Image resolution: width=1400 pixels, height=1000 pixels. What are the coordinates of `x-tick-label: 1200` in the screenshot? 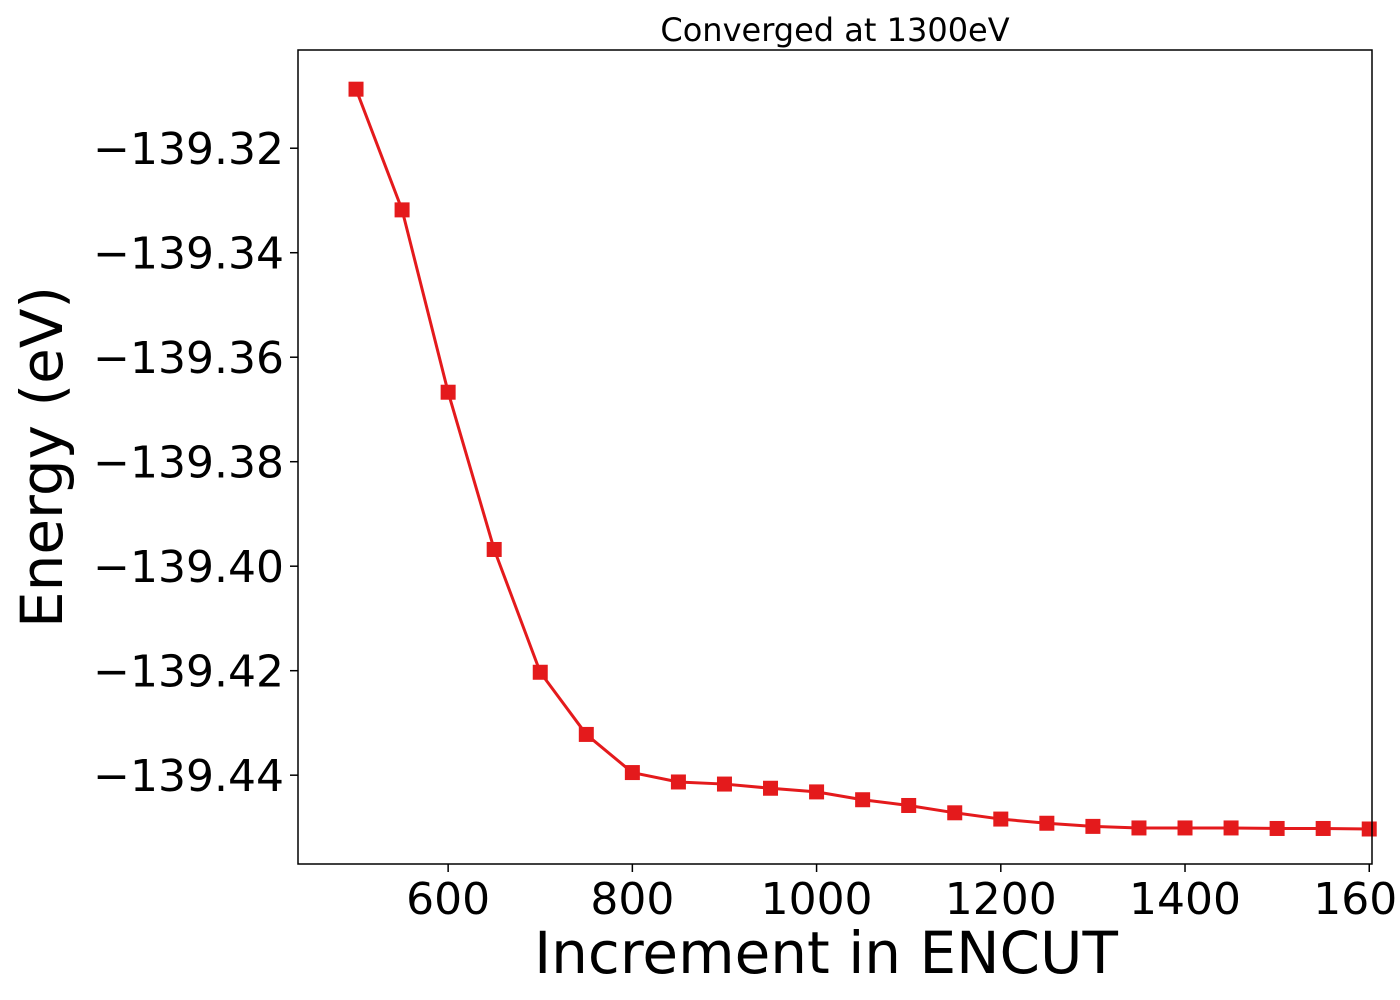 It's located at (1001, 899).